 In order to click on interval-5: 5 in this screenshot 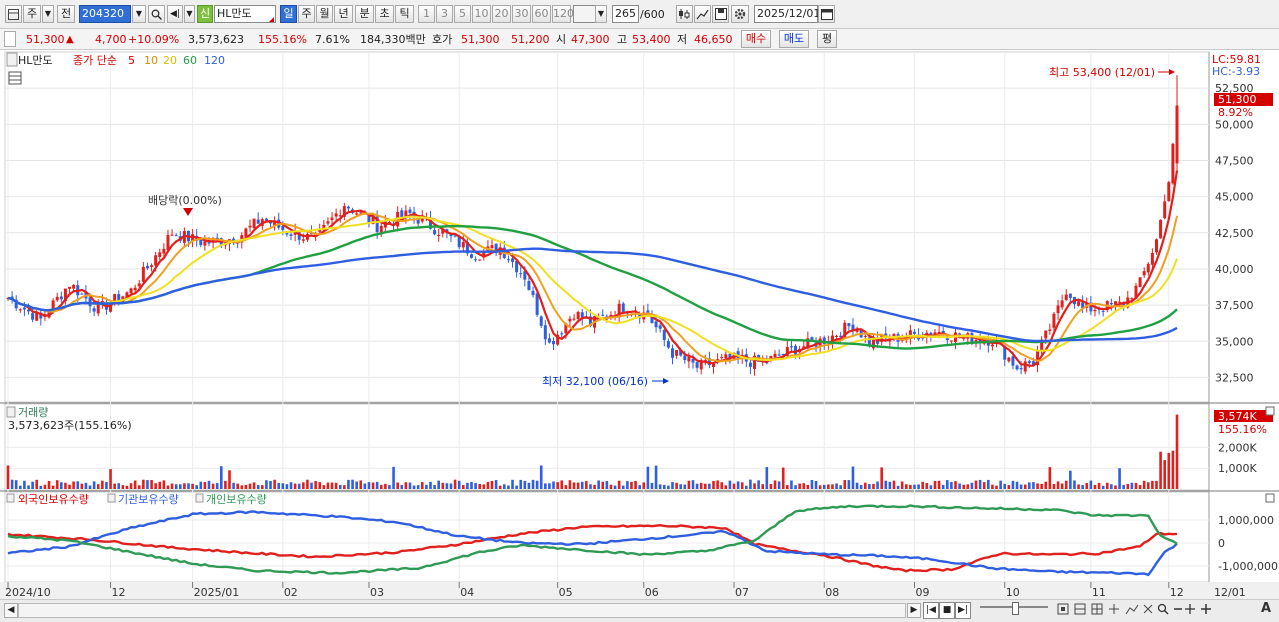, I will do `click(462, 14)`.